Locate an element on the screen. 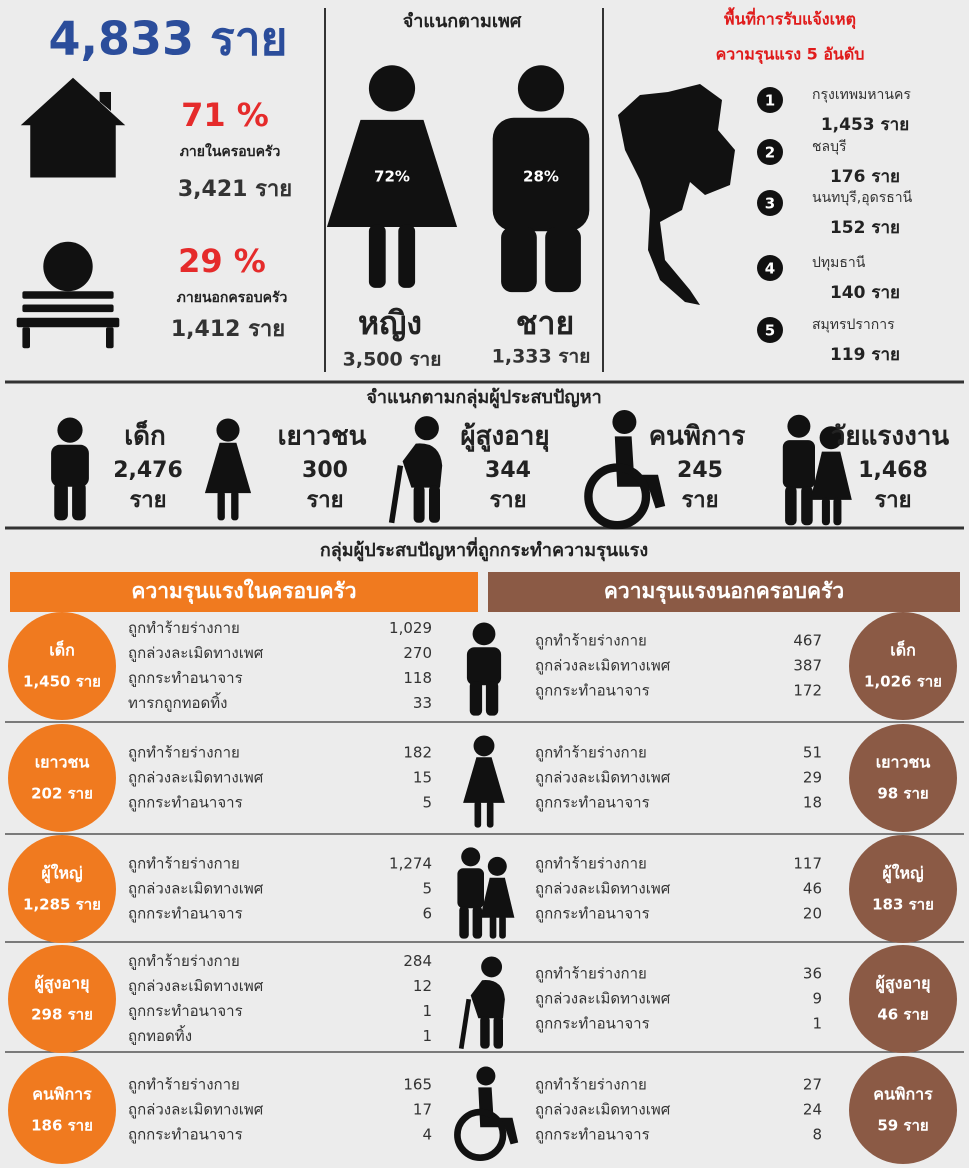 This screenshot has height=1168, width=969. header: ความรุนแรงในครอบครัว is located at coordinates (243, 591).